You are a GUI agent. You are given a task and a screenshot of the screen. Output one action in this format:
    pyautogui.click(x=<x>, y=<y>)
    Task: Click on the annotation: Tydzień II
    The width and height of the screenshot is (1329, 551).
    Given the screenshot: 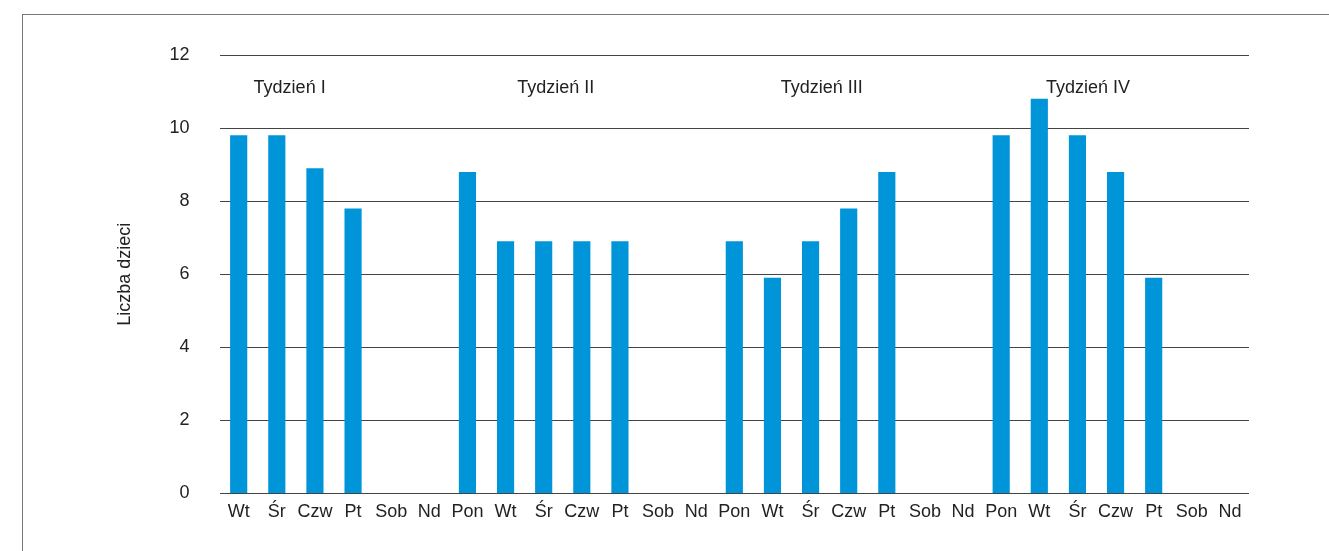 What is the action you would take?
    pyautogui.click(x=556, y=86)
    